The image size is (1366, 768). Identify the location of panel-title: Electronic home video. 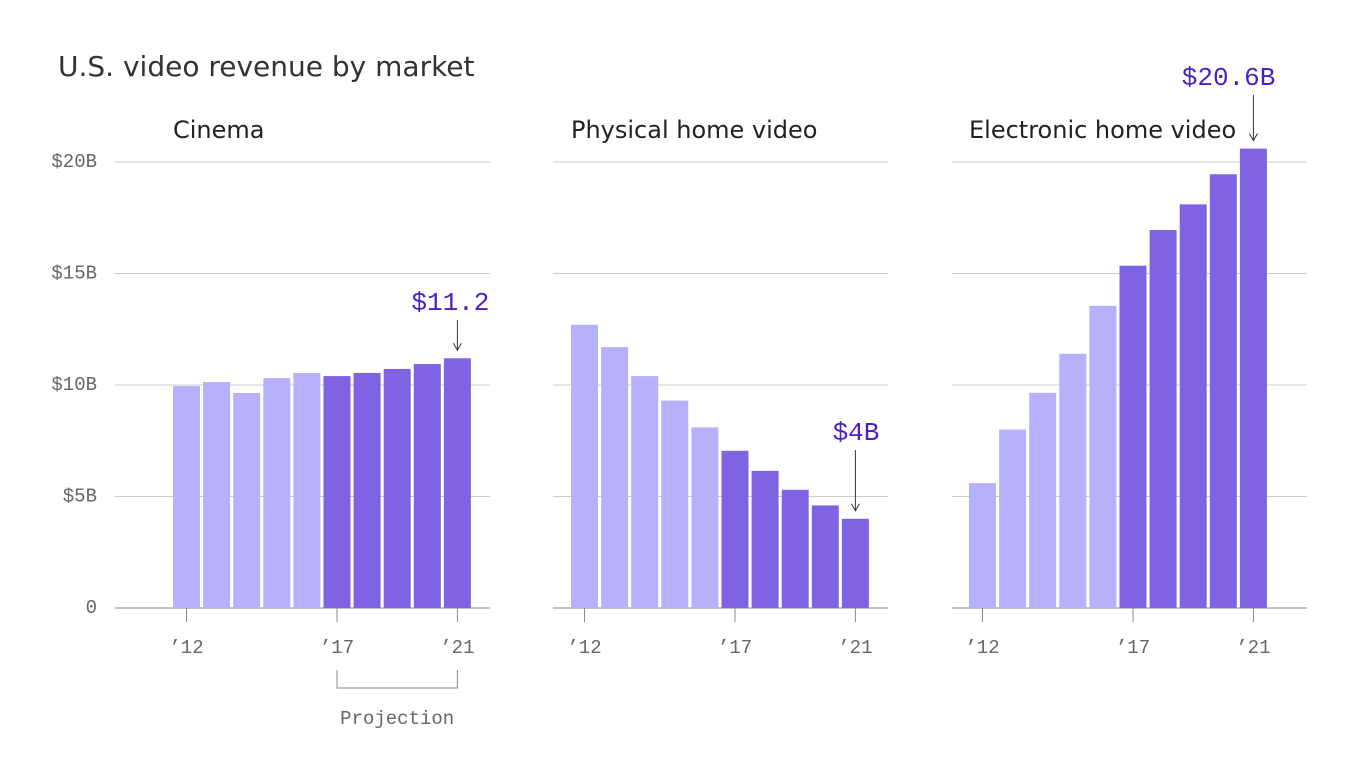
(1102, 130).